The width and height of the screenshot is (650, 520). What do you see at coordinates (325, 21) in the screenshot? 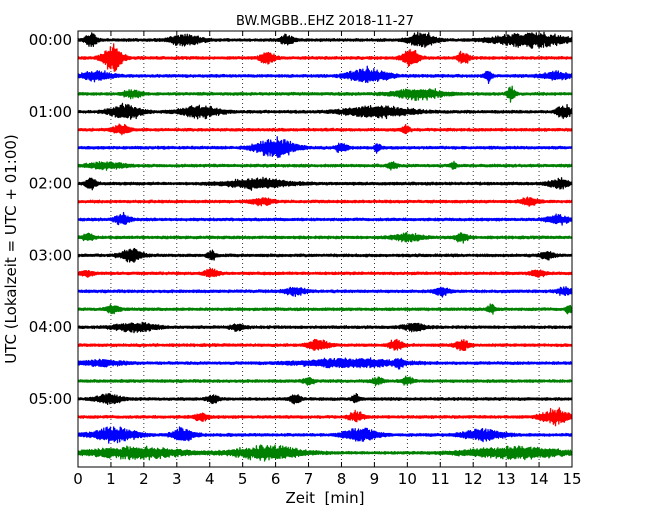
I see `chart-title: BW.MGBB..EHZ 2018-11-27` at bounding box center [325, 21].